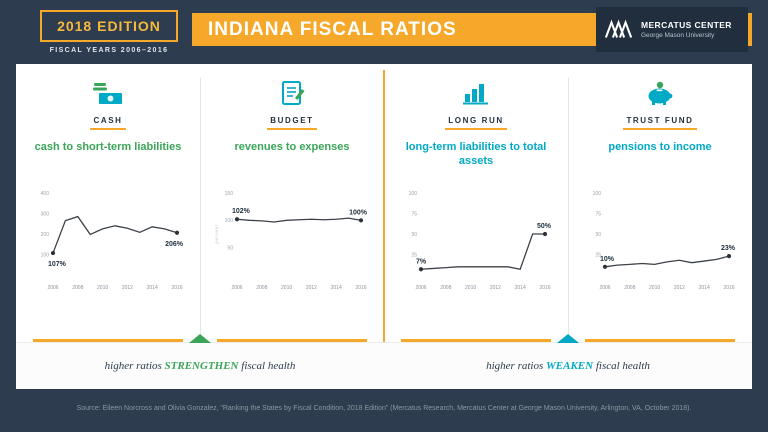 This screenshot has width=768, height=432. I want to click on trust-fund-icon, so click(660, 93).